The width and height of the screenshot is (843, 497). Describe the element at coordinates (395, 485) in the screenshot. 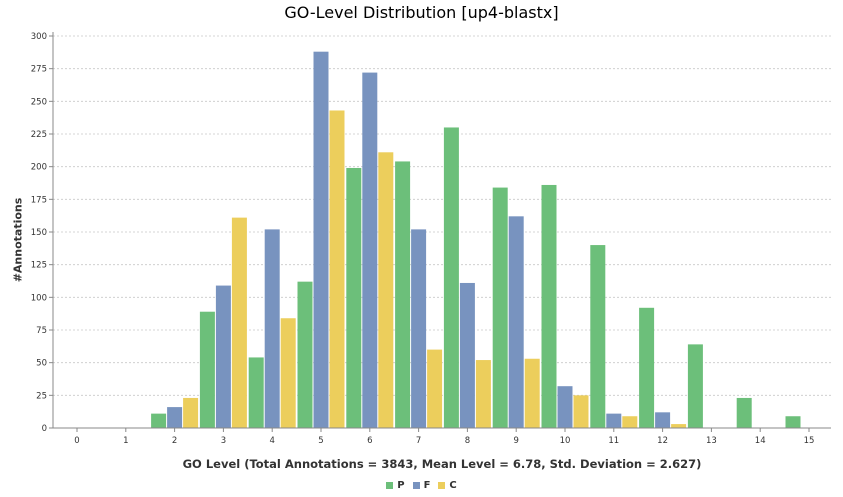

I see `legend-item-p: P` at that location.